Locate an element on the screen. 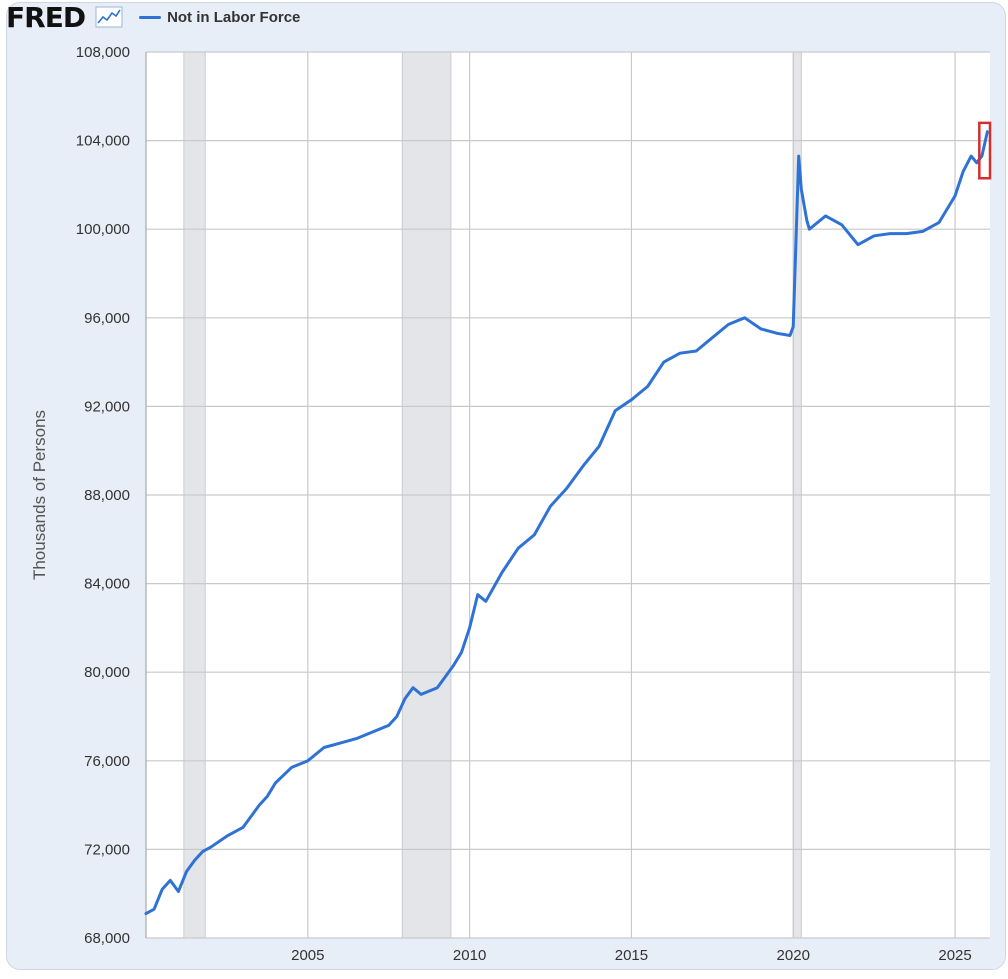 Image resolution: width=1008 pixels, height=979 pixels. x-tick-label: 2005 is located at coordinates (307, 955).